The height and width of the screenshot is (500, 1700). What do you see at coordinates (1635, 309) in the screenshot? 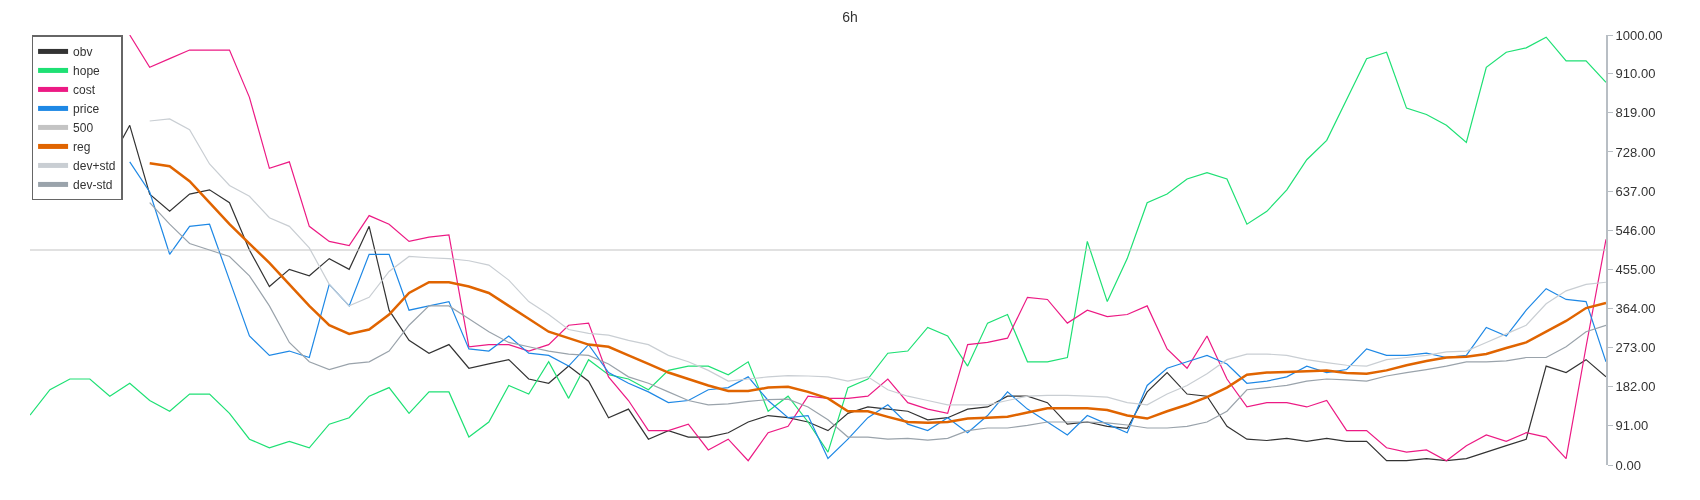
I see `y-tick-label: 364.00` at bounding box center [1635, 309].